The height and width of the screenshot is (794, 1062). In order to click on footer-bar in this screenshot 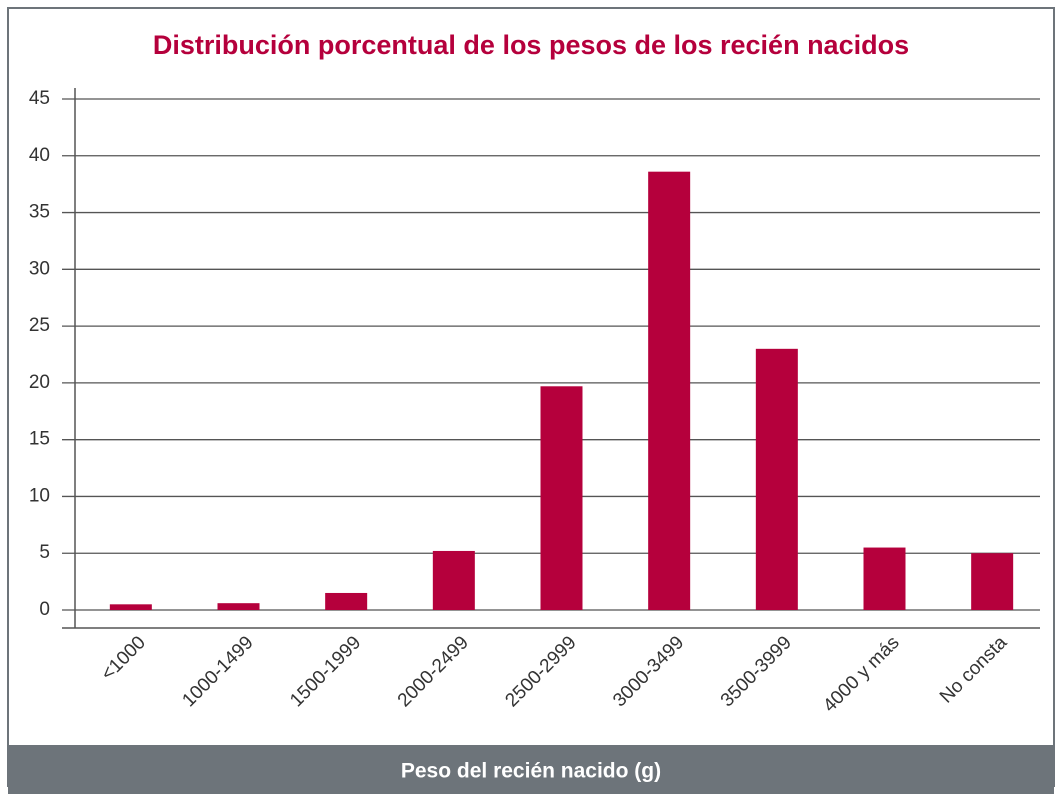, I will do `click(531, 769)`.